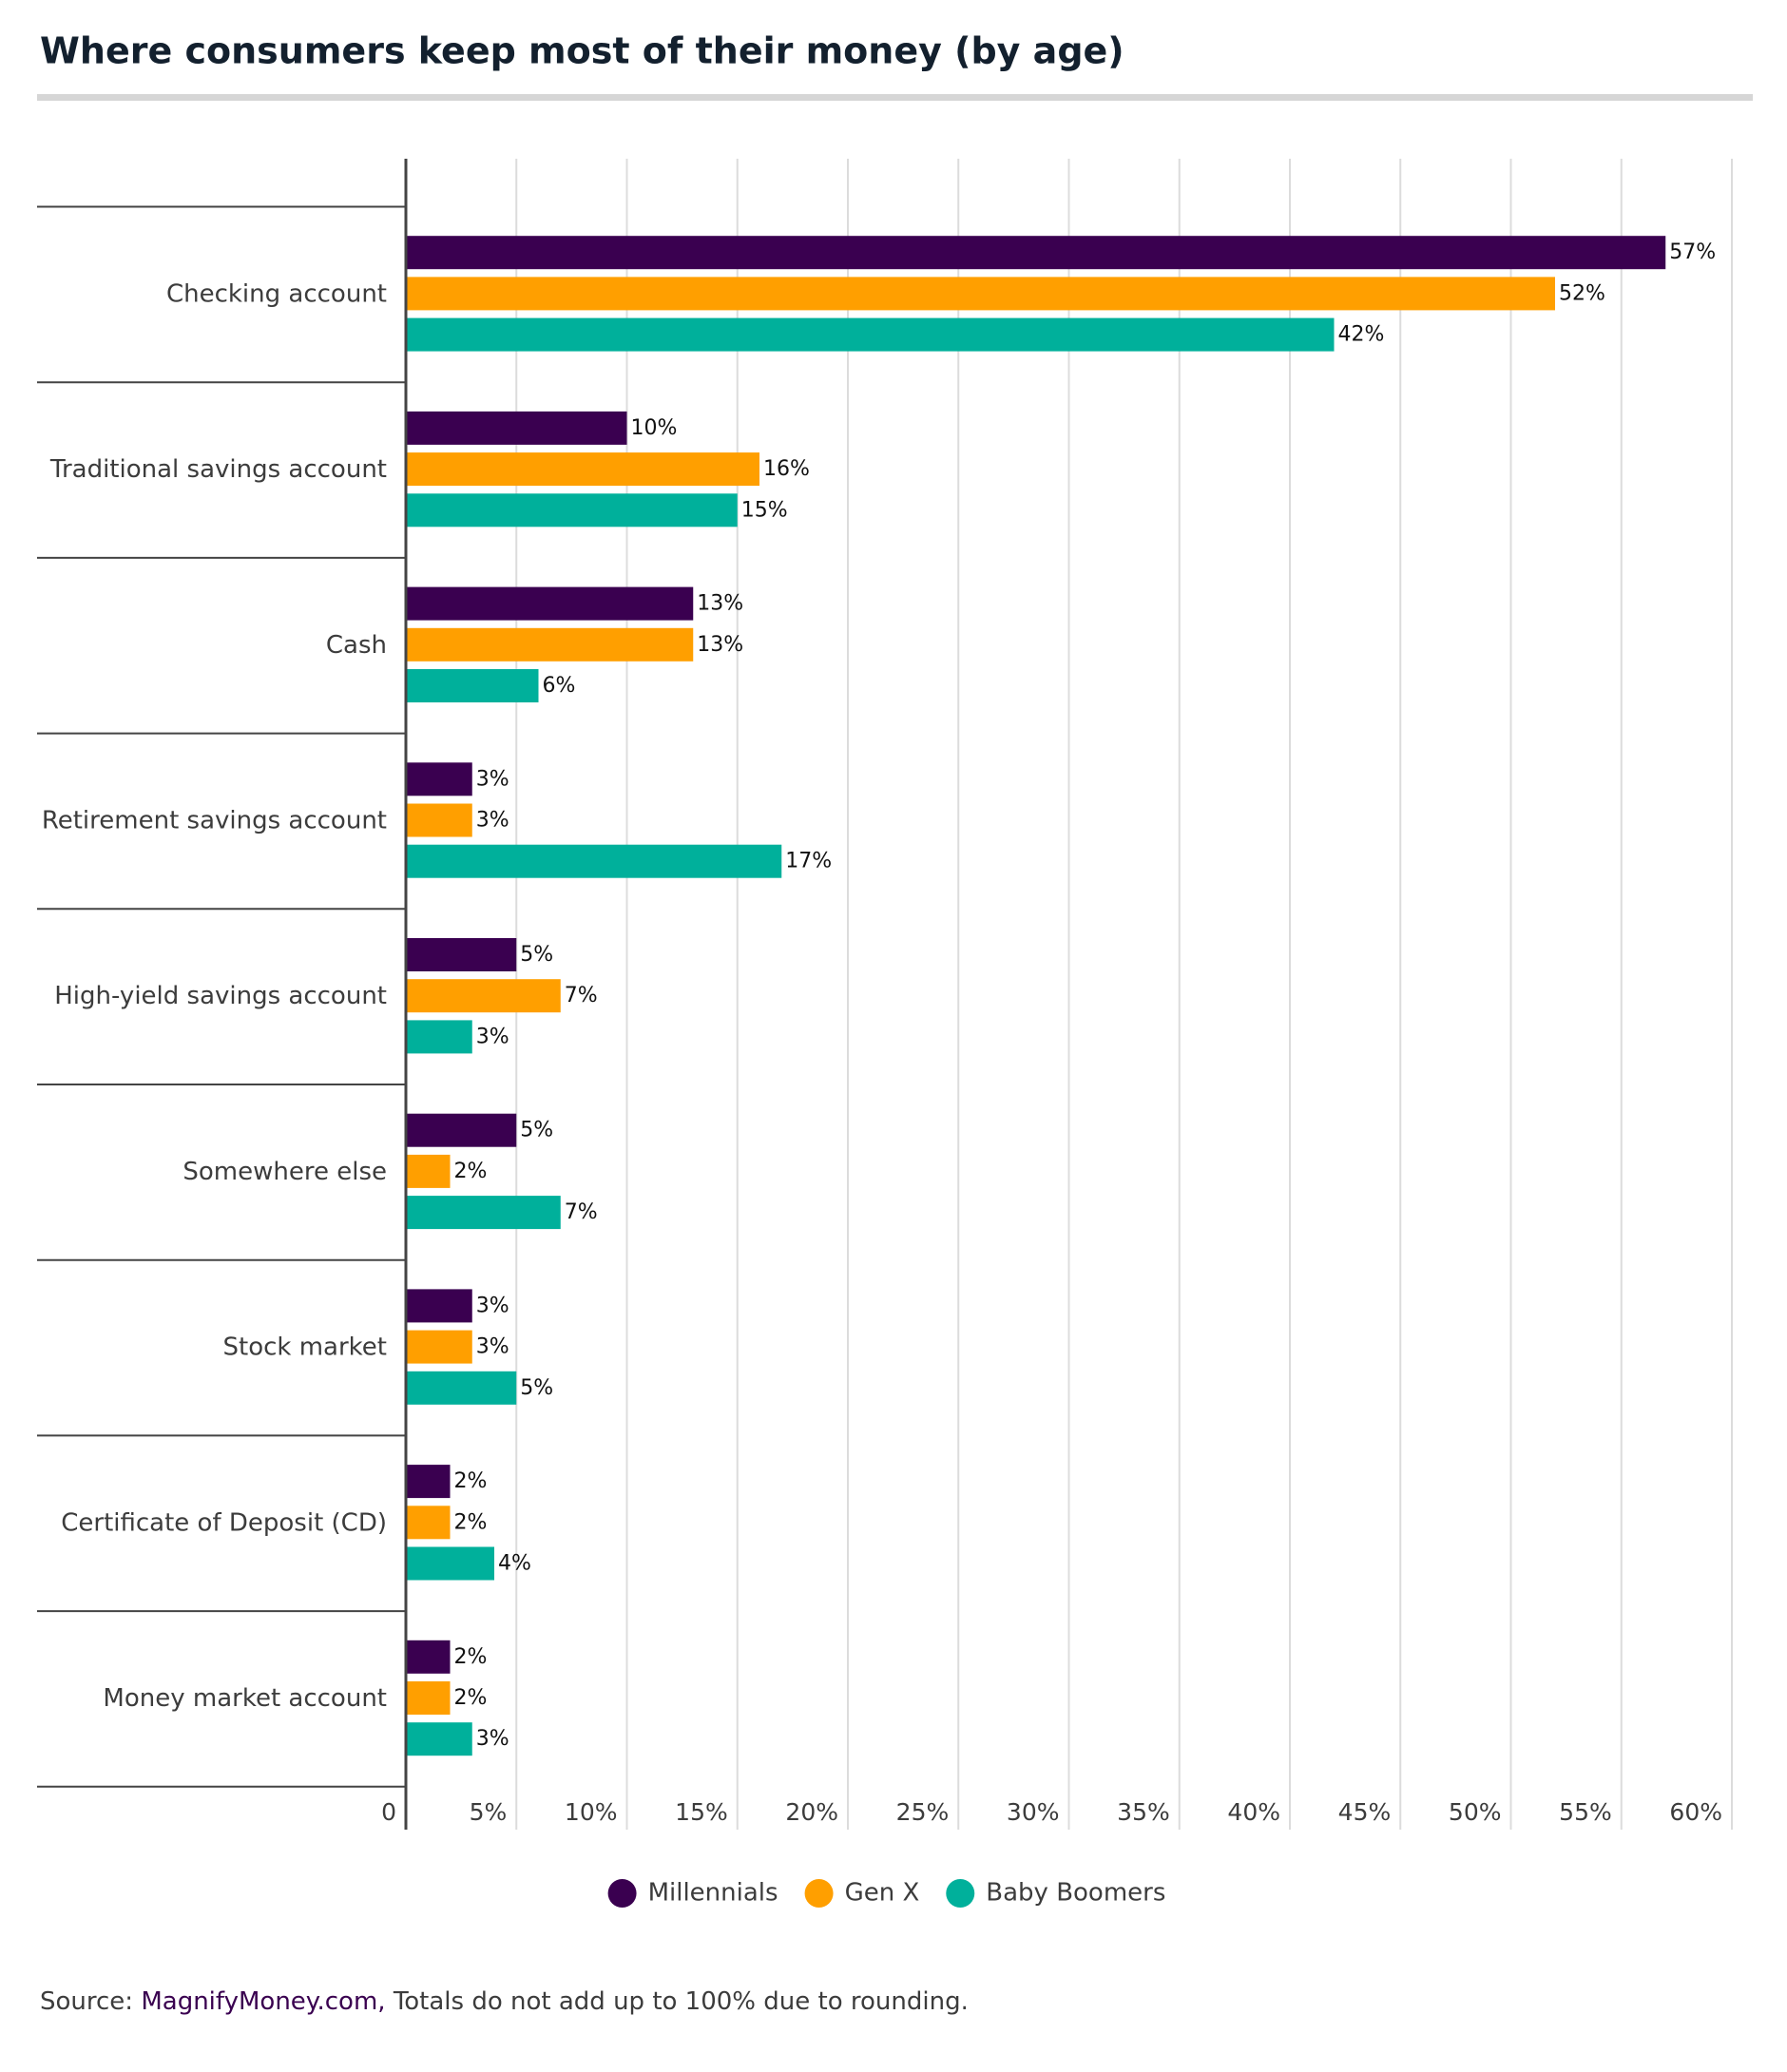 The image size is (1787, 2072). Describe the element at coordinates (654, 428) in the screenshot. I see `value-label: 10%` at that location.